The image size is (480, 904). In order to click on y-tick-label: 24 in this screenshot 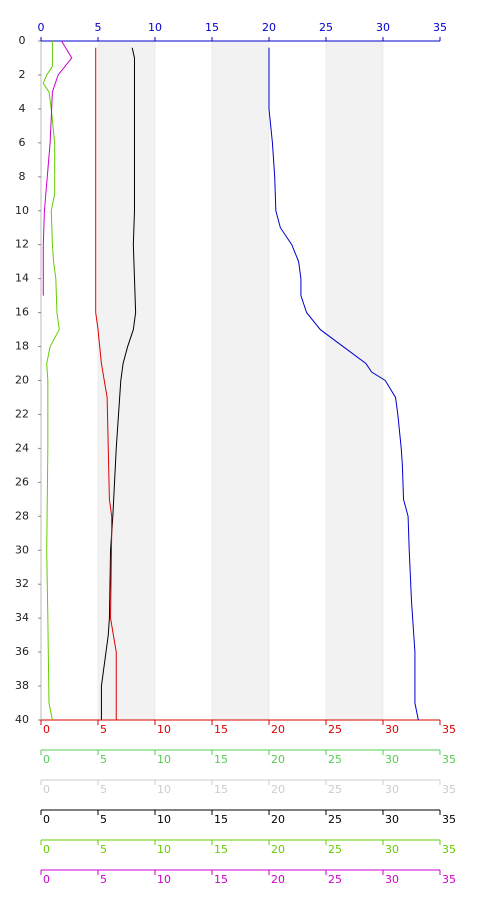, I will do `click(22, 447)`.